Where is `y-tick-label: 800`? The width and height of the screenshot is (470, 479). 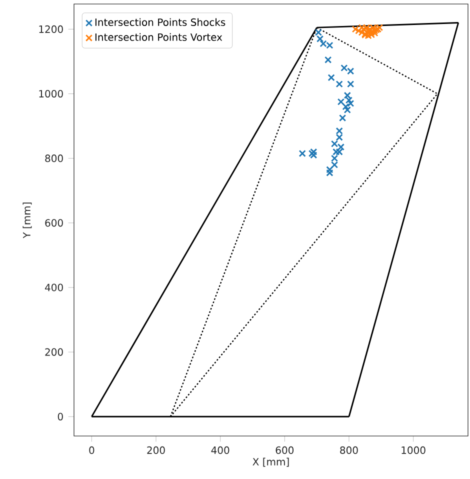 y-tick-label: 800 is located at coordinates (54, 158).